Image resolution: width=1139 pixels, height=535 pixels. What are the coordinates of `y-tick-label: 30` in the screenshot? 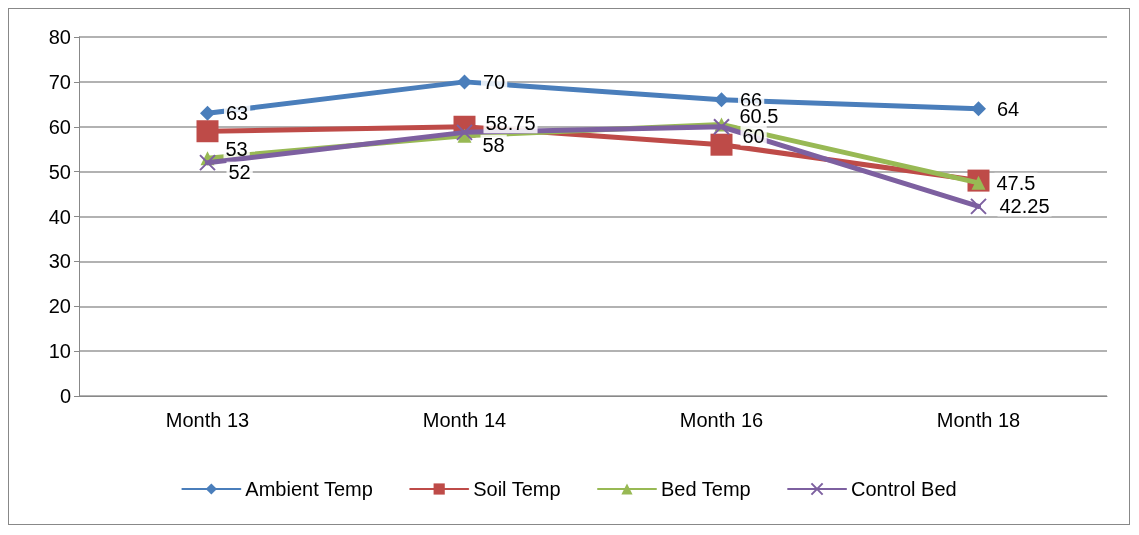 It's located at (59, 261).